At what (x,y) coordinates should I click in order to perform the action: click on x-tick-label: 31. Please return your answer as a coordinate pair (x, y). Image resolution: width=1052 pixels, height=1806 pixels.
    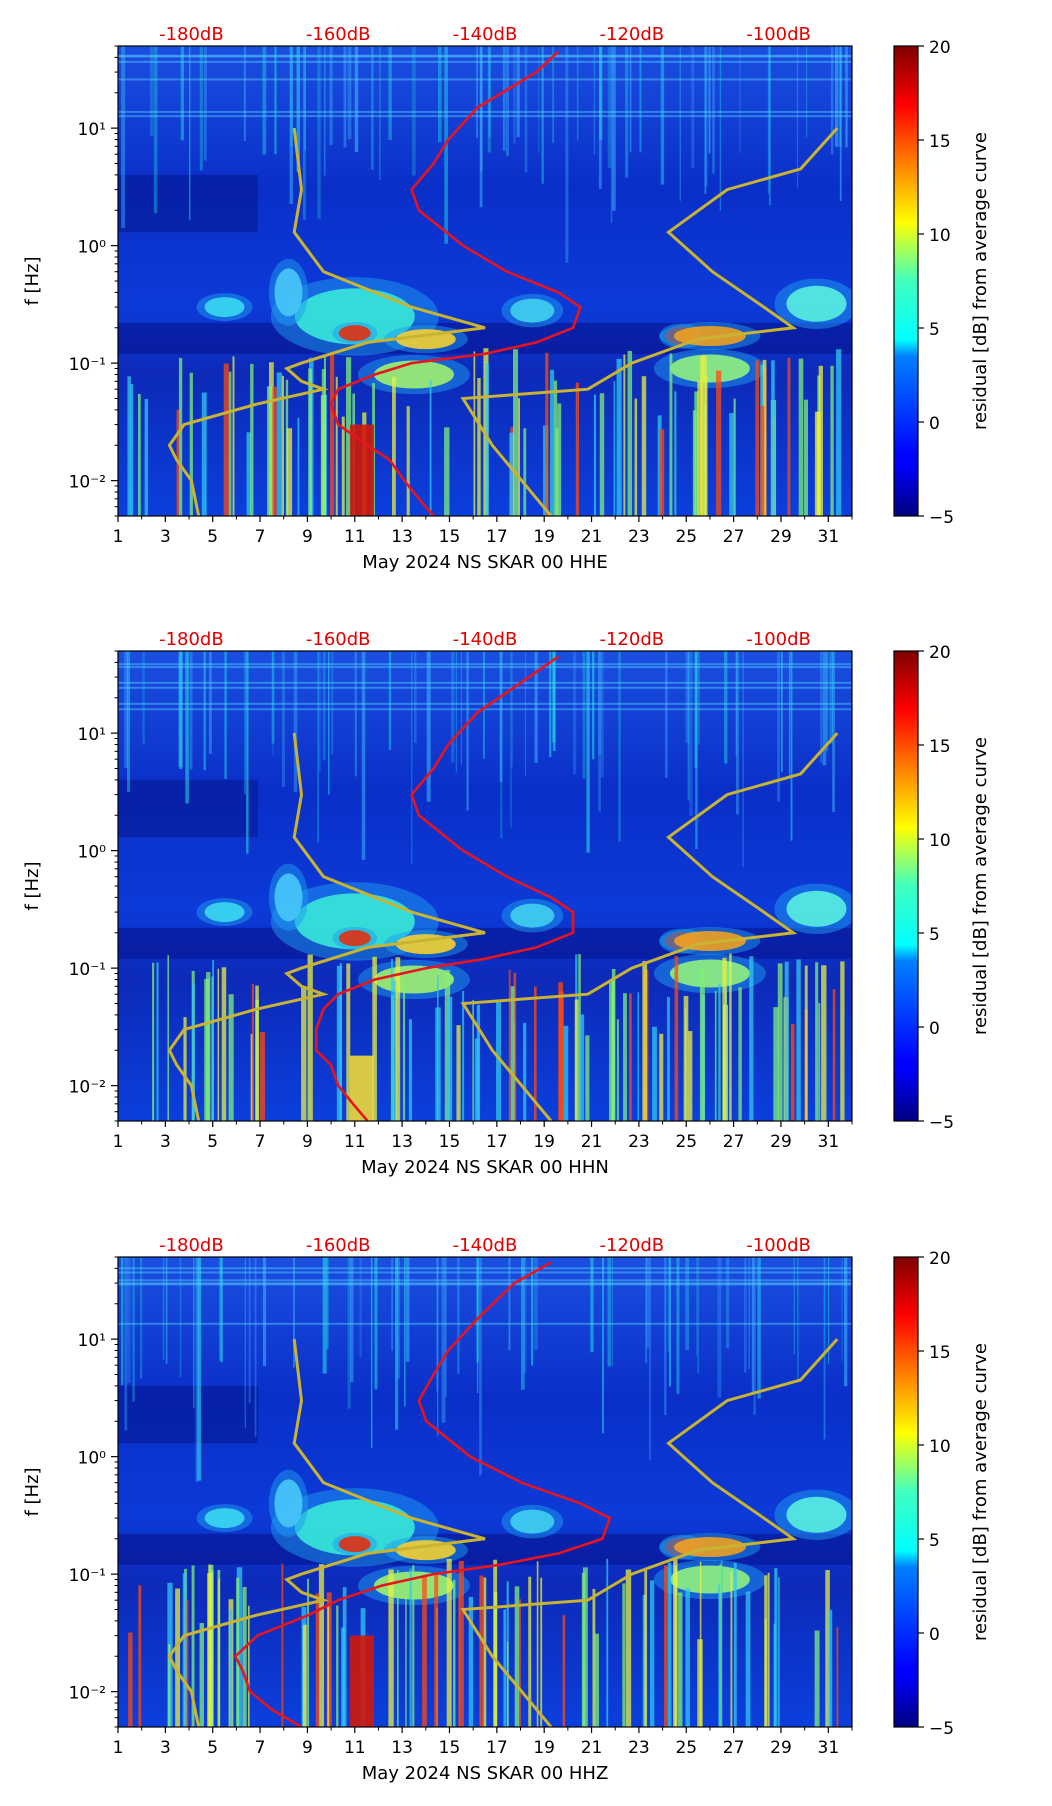
    Looking at the image, I should click on (829, 537).